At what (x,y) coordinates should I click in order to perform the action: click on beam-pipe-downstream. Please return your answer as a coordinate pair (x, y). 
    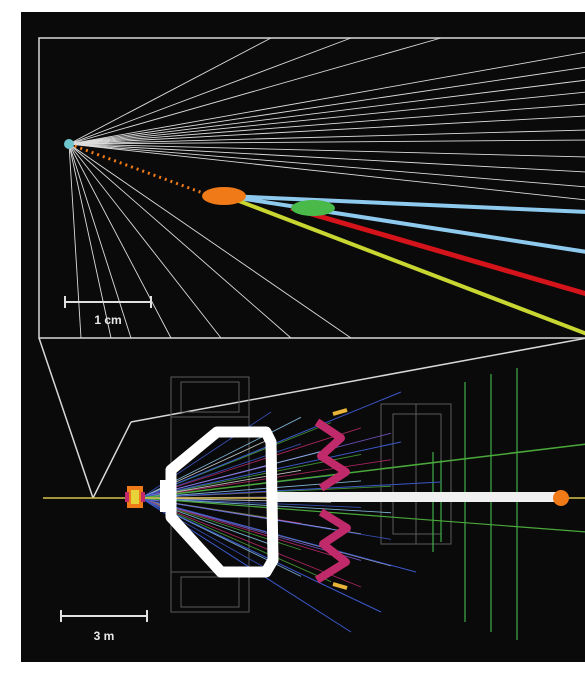
    Looking at the image, I should click on (416, 497).